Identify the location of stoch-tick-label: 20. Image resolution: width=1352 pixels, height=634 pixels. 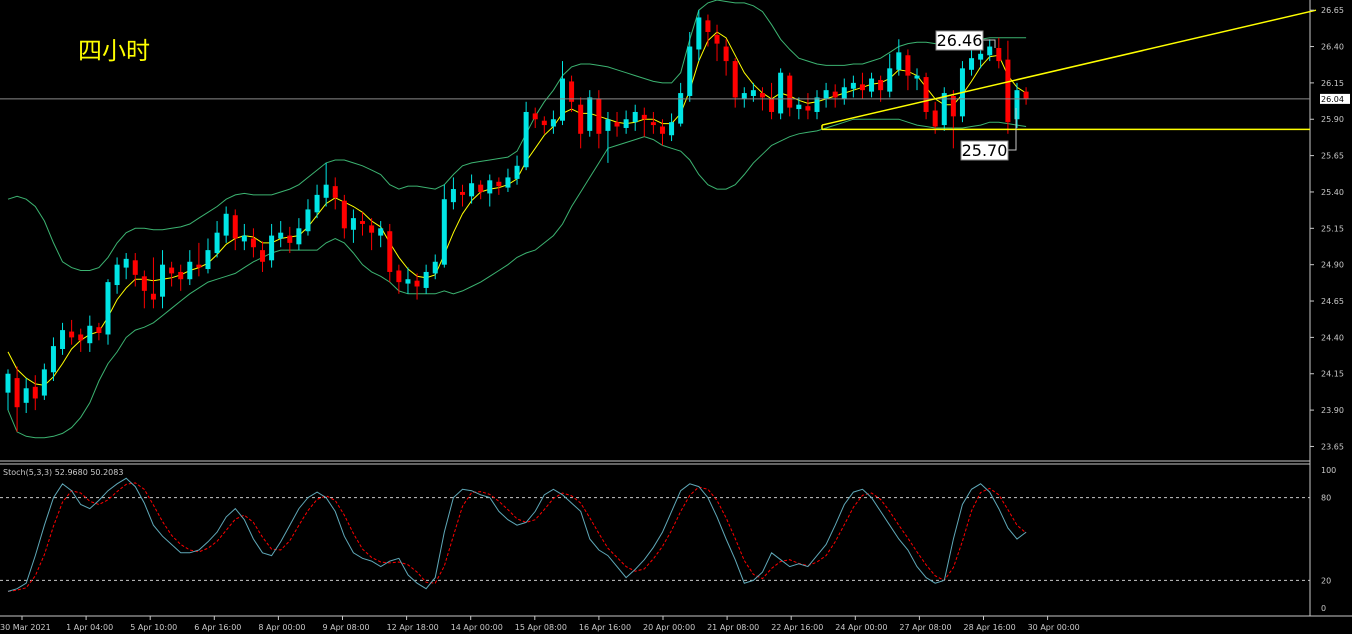
(1326, 580).